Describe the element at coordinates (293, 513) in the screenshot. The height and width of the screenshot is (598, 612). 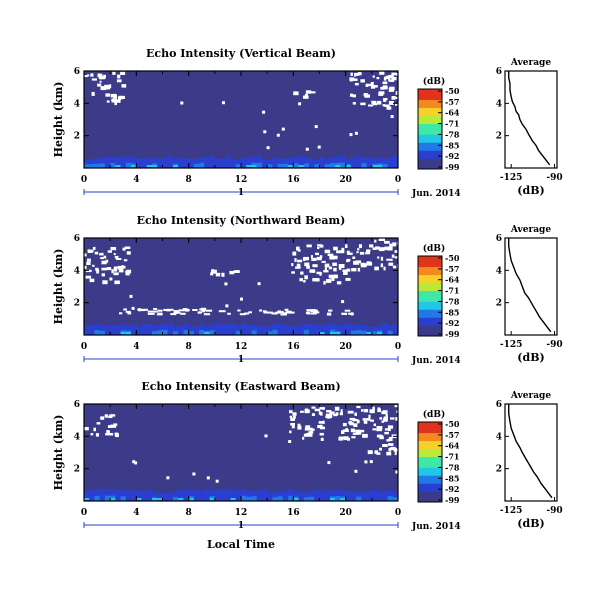
I see `x-tick-label: 16` at that location.